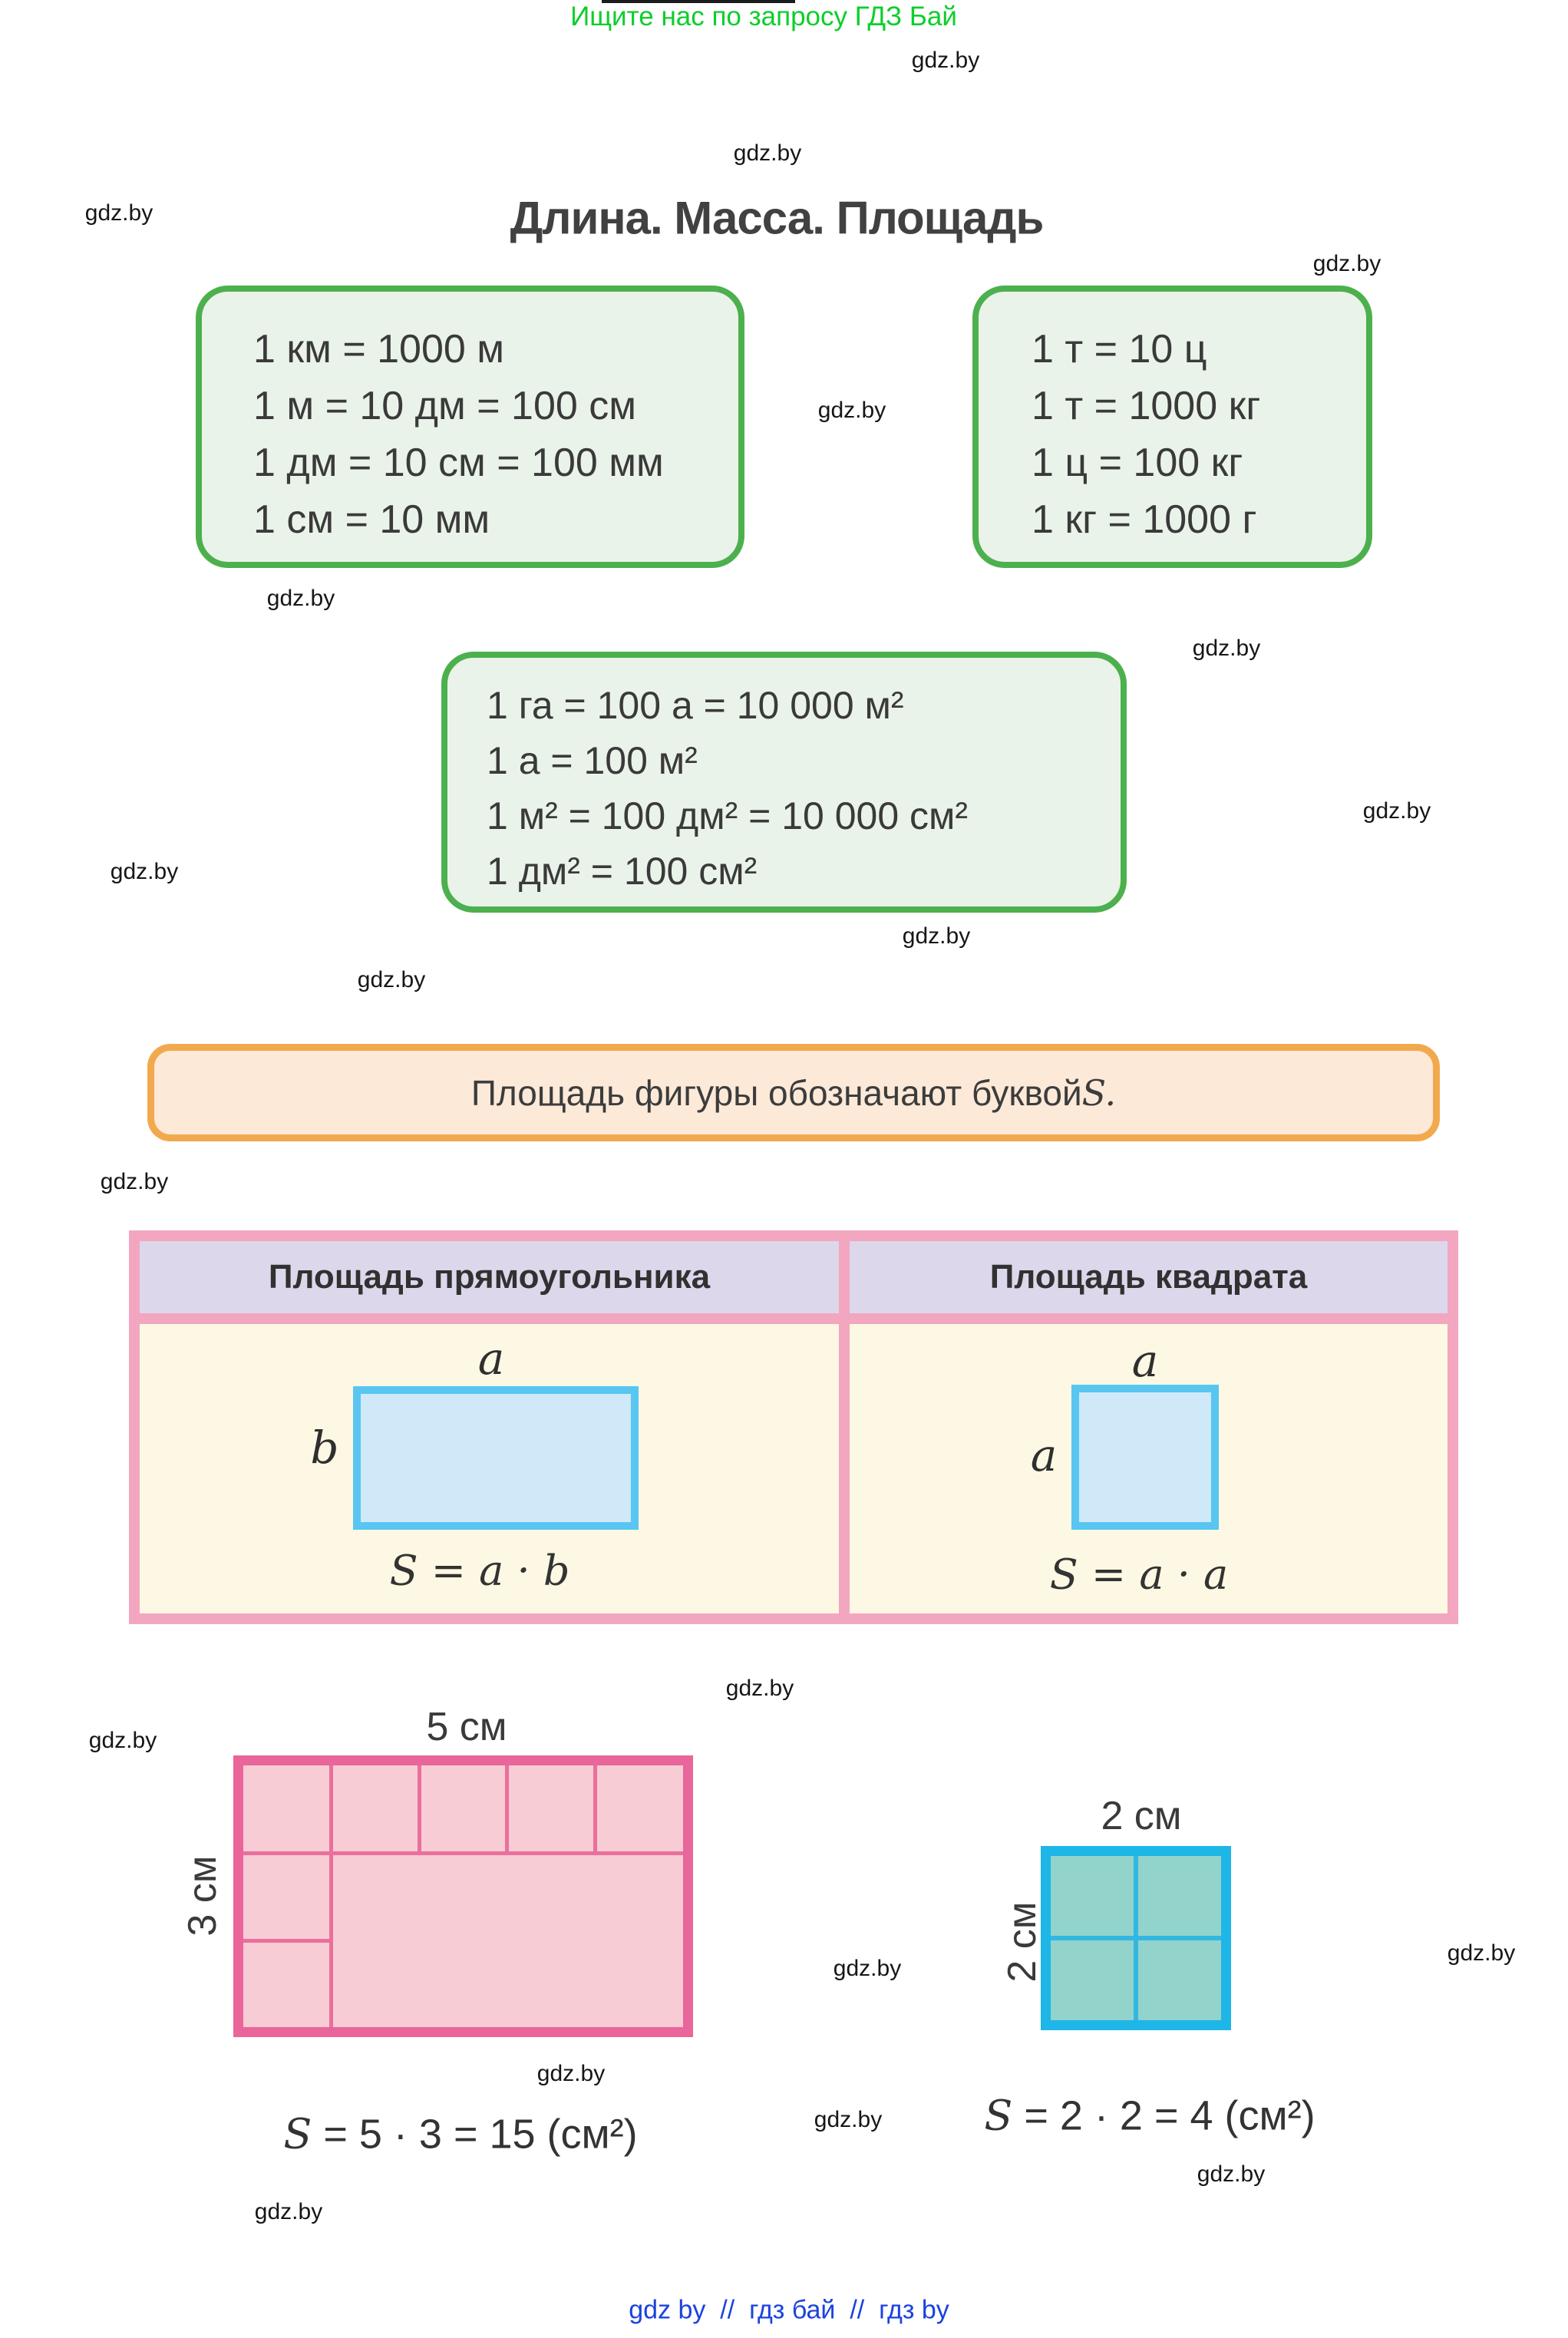 Image resolution: width=1568 pixels, height=2338 pixels. What do you see at coordinates (728, 816) in the screenshot?
I see `conversion-line: 1 м² = 100 дм² = 10 000 см²` at bounding box center [728, 816].